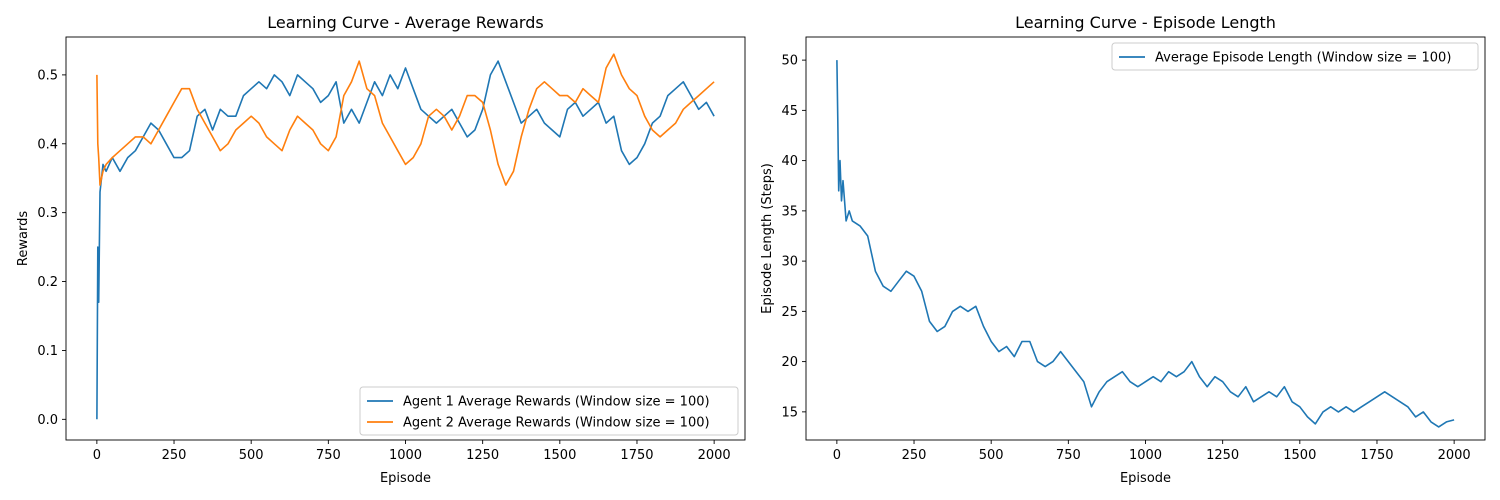 This screenshot has width=1500, height=500. I want to click on y-axis-label: Episode Length (Steps), so click(767, 238).